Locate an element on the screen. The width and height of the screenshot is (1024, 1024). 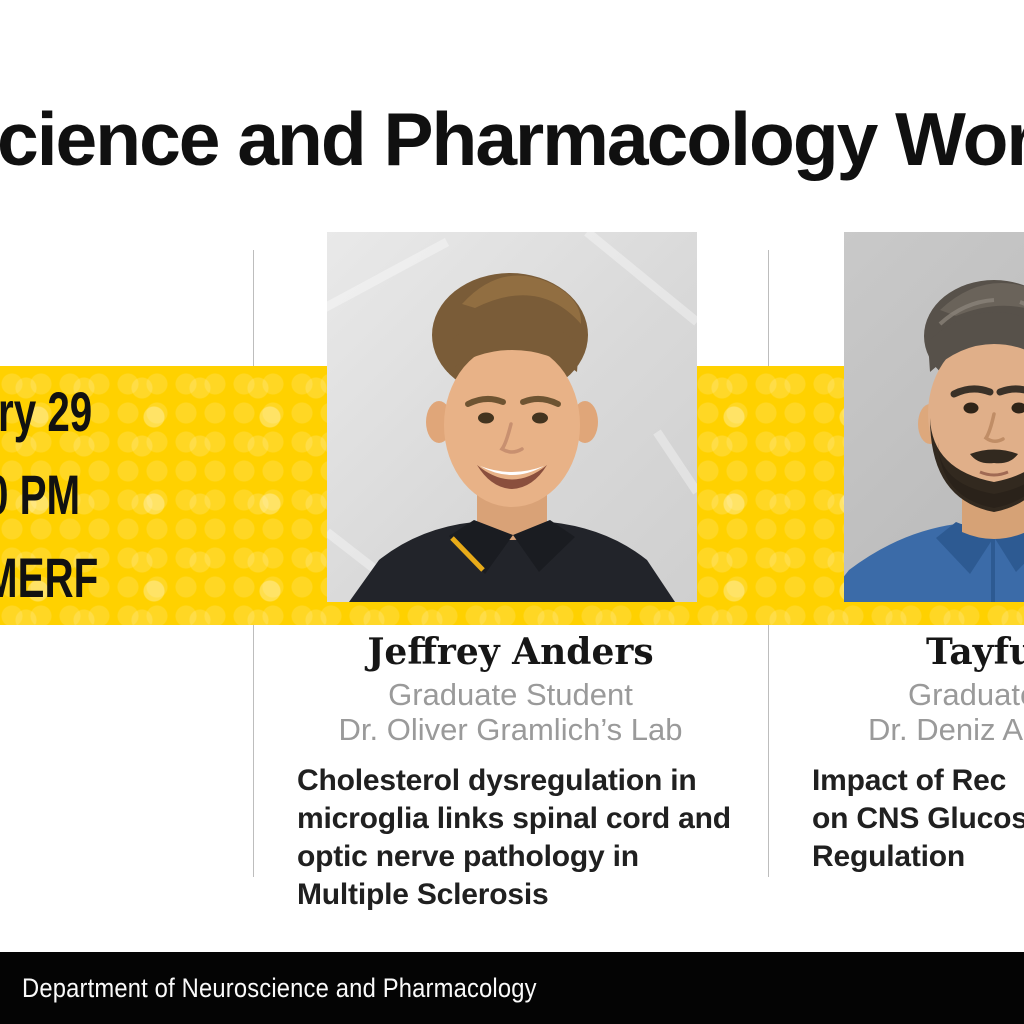
speaker-role-left: Graduate Student is located at coordinates (510, 694).